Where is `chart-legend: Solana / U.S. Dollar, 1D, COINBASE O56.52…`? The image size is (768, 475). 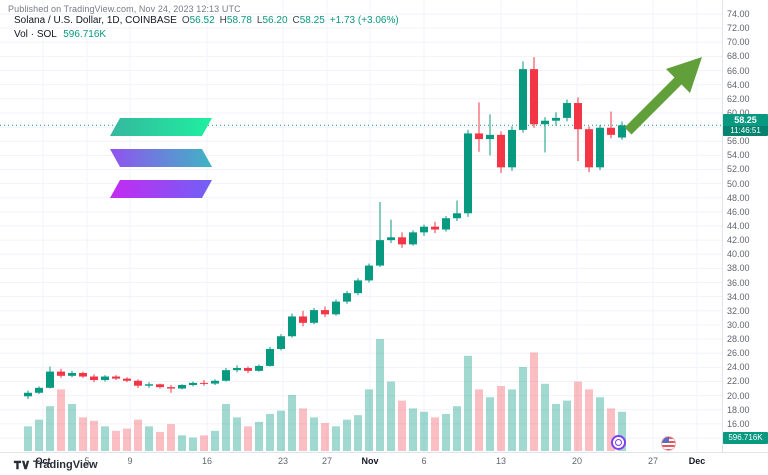
chart-legend: Solana / U.S. Dollar, 1D, COINBASE O56.52… is located at coordinates (206, 29).